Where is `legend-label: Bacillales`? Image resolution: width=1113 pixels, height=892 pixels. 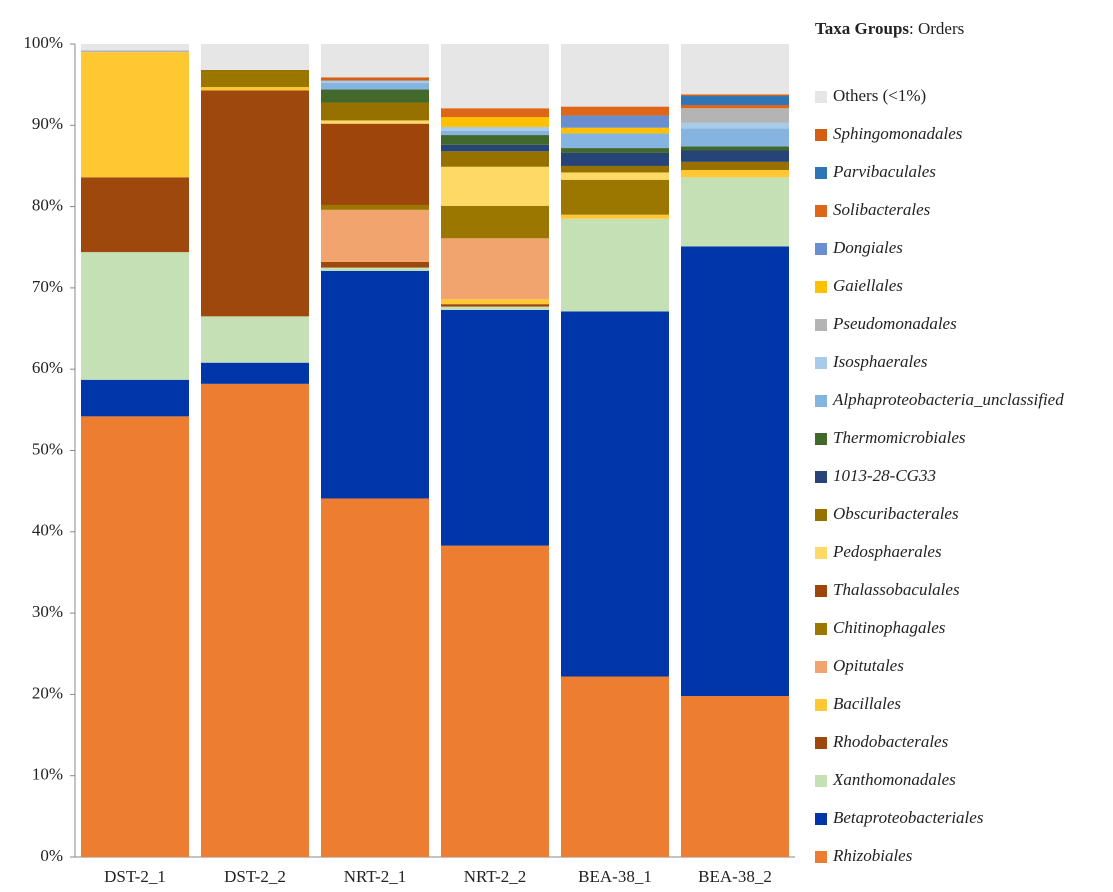 legend-label: Bacillales is located at coordinates (867, 703).